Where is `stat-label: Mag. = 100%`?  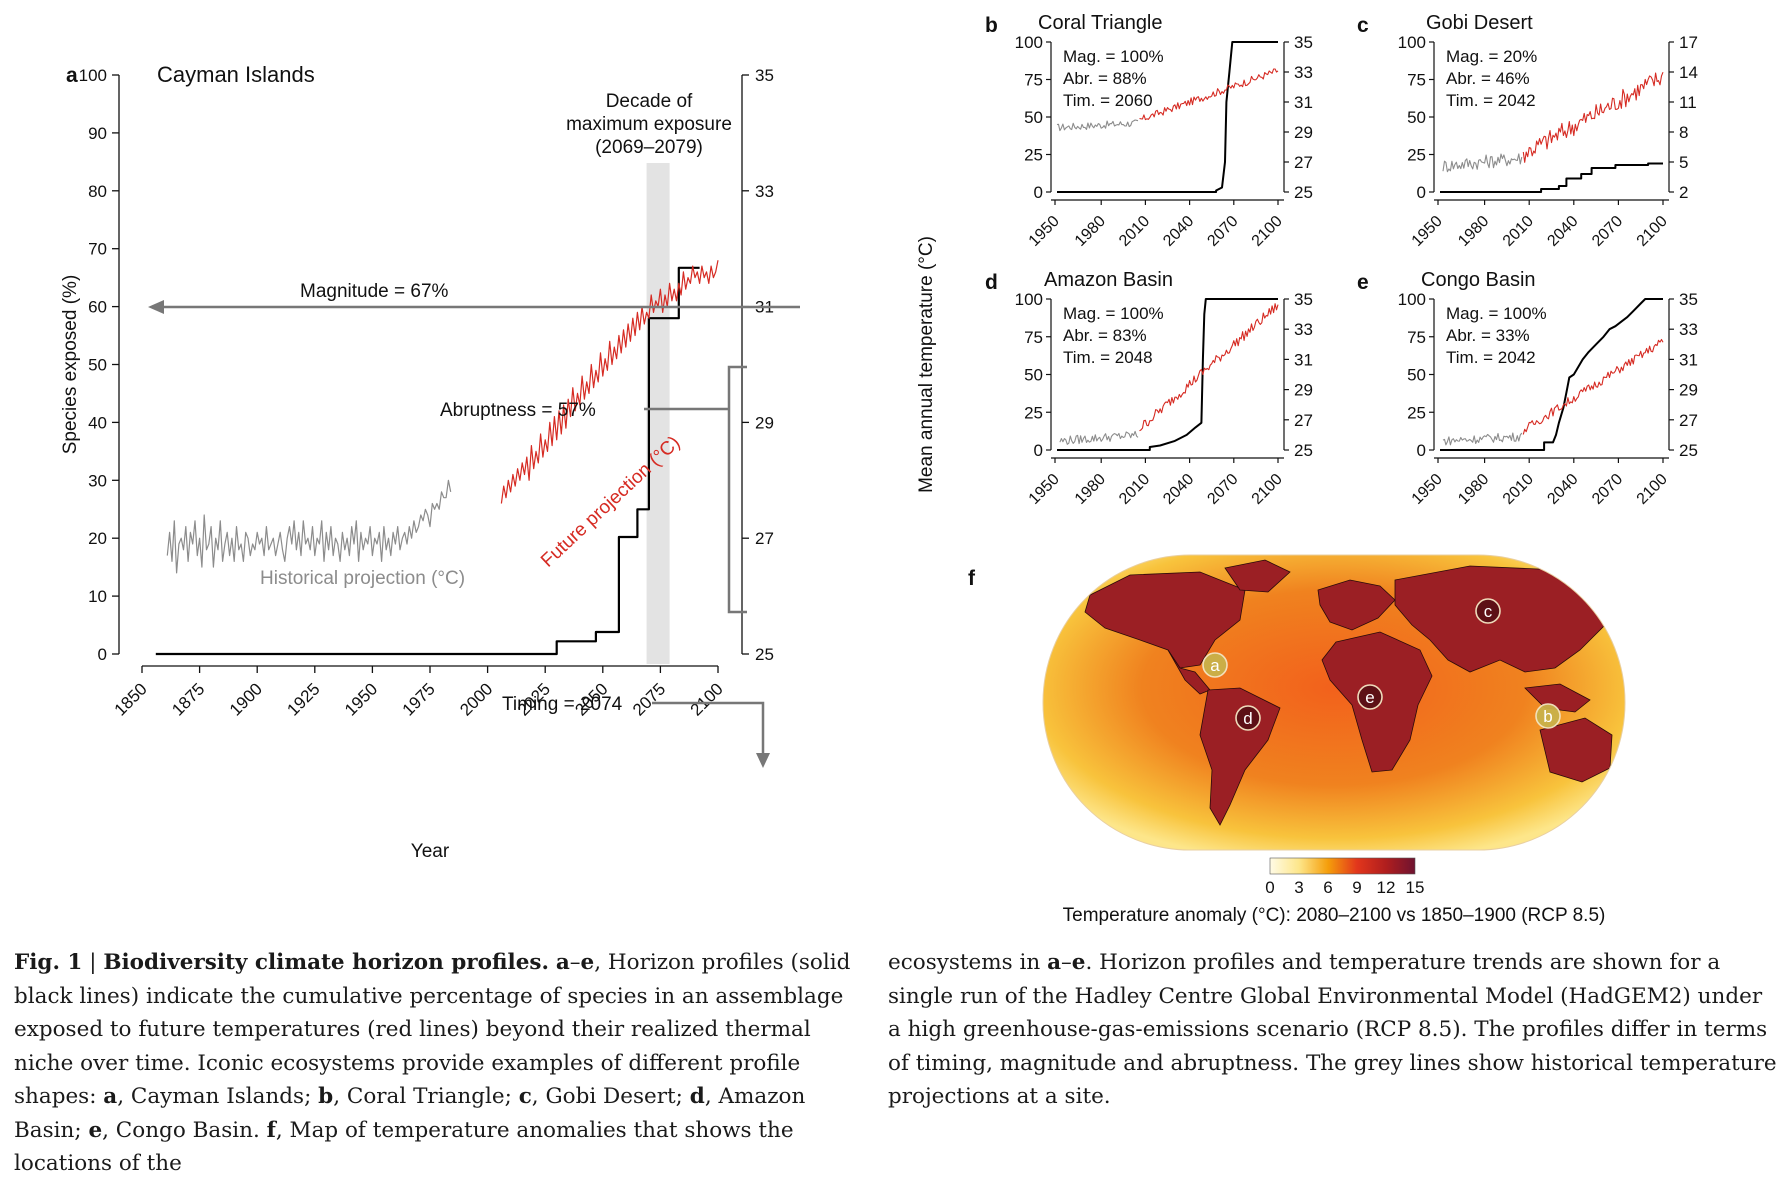
stat-label: Mag. = 100% is located at coordinates (1496, 313).